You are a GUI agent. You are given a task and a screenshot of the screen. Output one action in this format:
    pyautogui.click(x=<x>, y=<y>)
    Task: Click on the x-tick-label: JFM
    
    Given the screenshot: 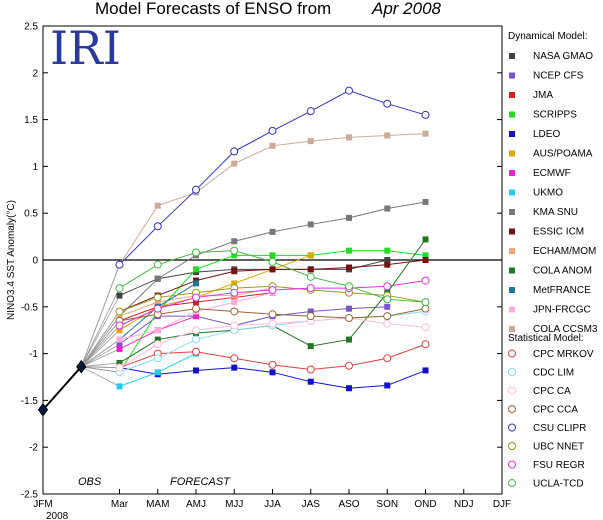 What is the action you would take?
    pyautogui.click(x=42, y=504)
    